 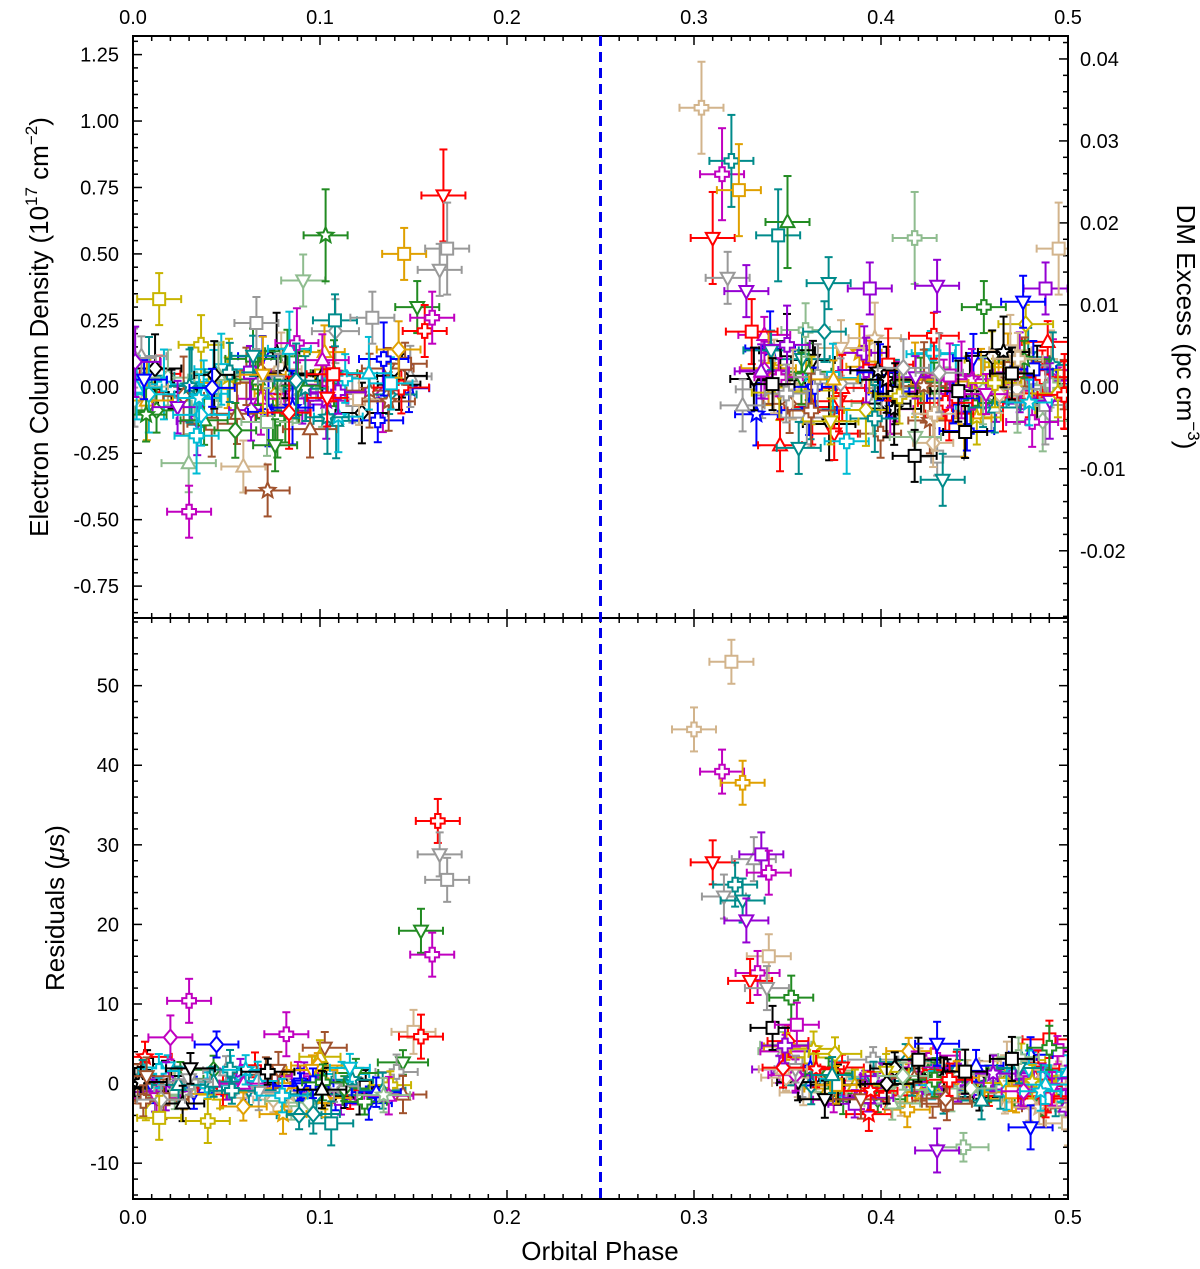 What do you see at coordinates (96, 521) in the screenshot?
I see `top-y-tick-label: -0.50` at bounding box center [96, 521].